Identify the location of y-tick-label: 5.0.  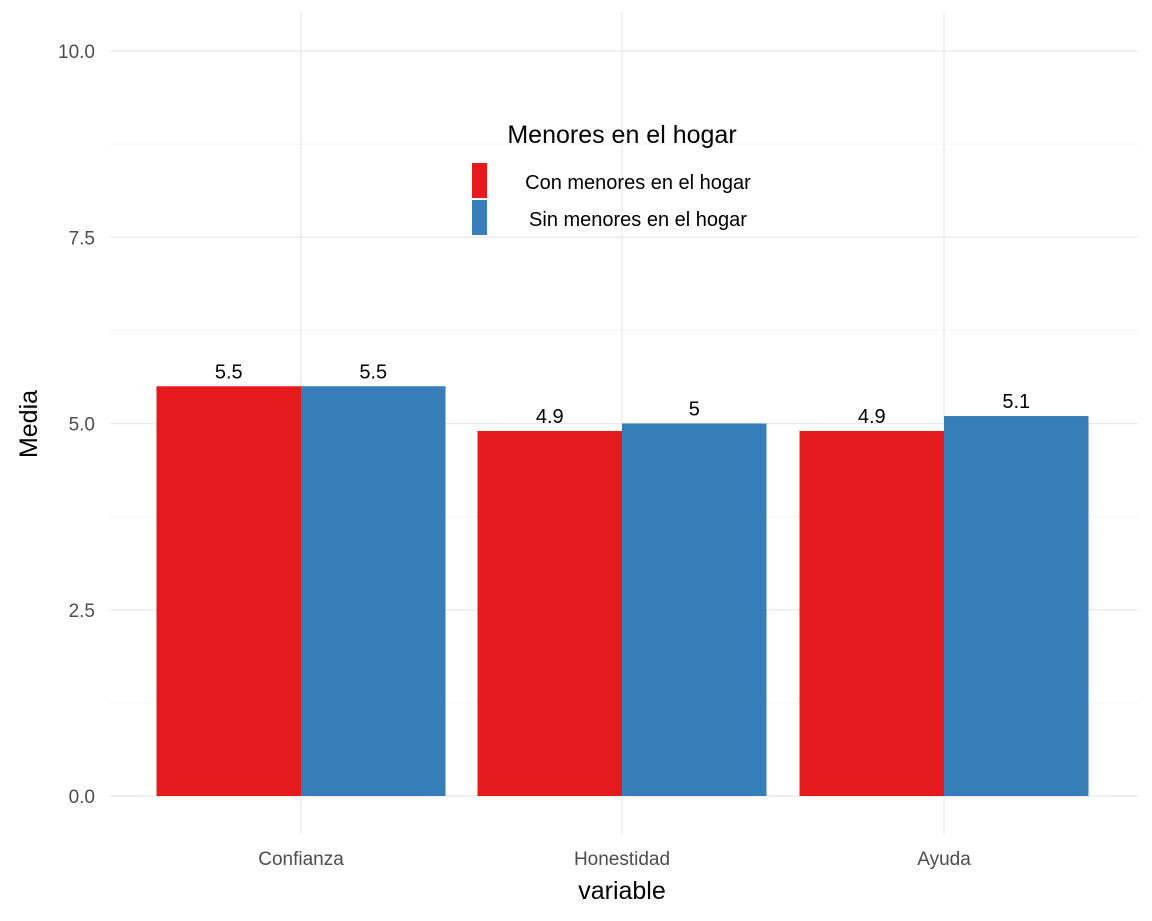
(82, 425).